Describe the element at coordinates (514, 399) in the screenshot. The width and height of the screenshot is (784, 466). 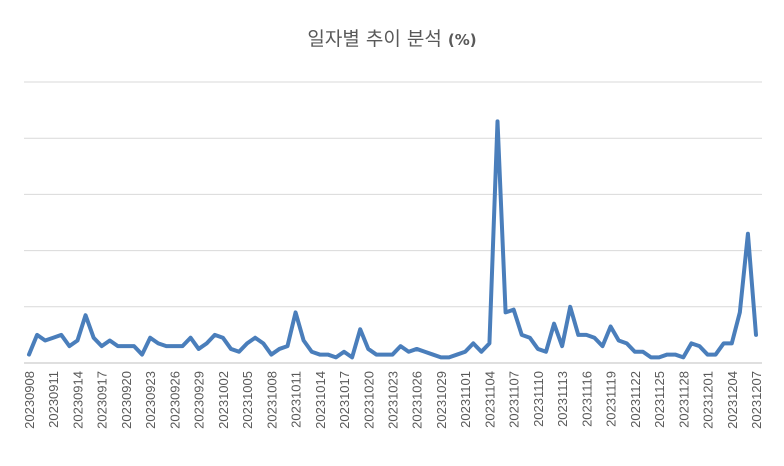
I see `x-tick-label: 20231107` at that location.